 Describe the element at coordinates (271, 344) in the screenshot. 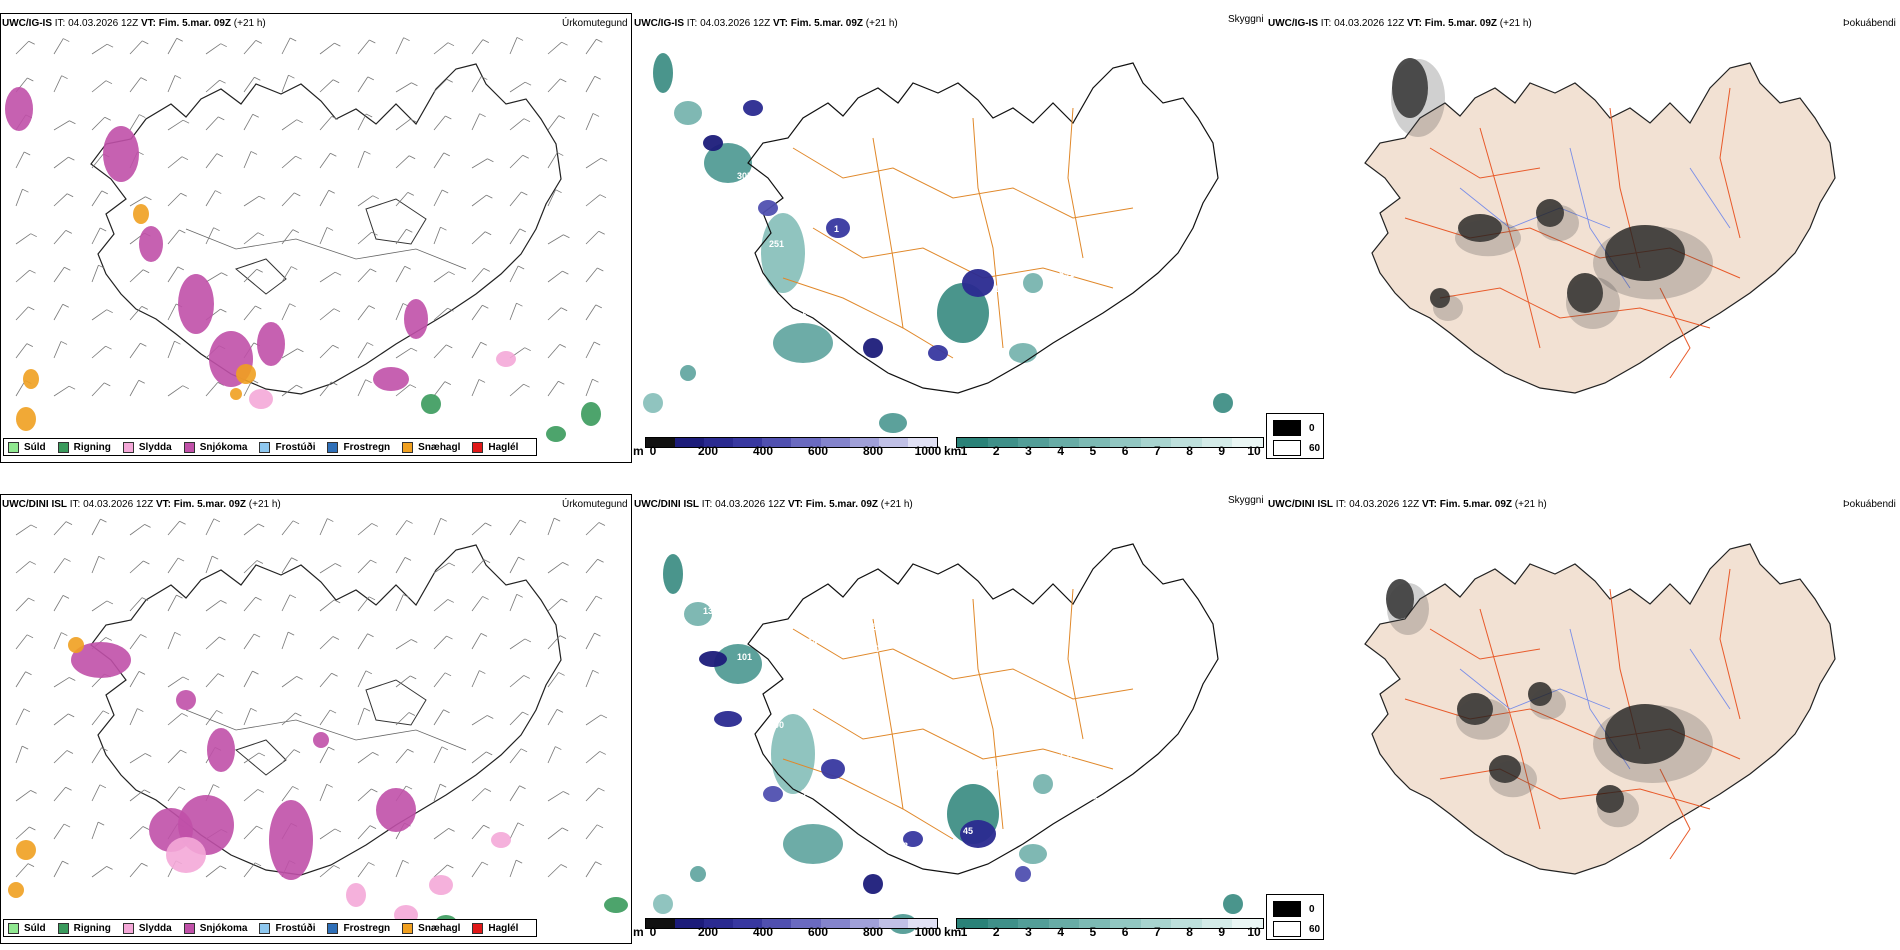

I see `precip-area-snjokoma` at that location.